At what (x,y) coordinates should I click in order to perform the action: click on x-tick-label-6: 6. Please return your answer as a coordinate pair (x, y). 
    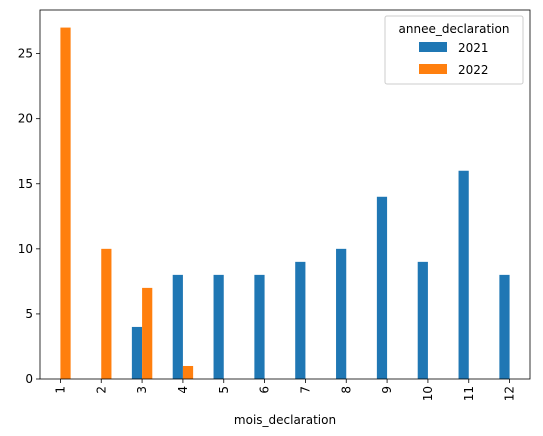
    Looking at the image, I should click on (265, 390).